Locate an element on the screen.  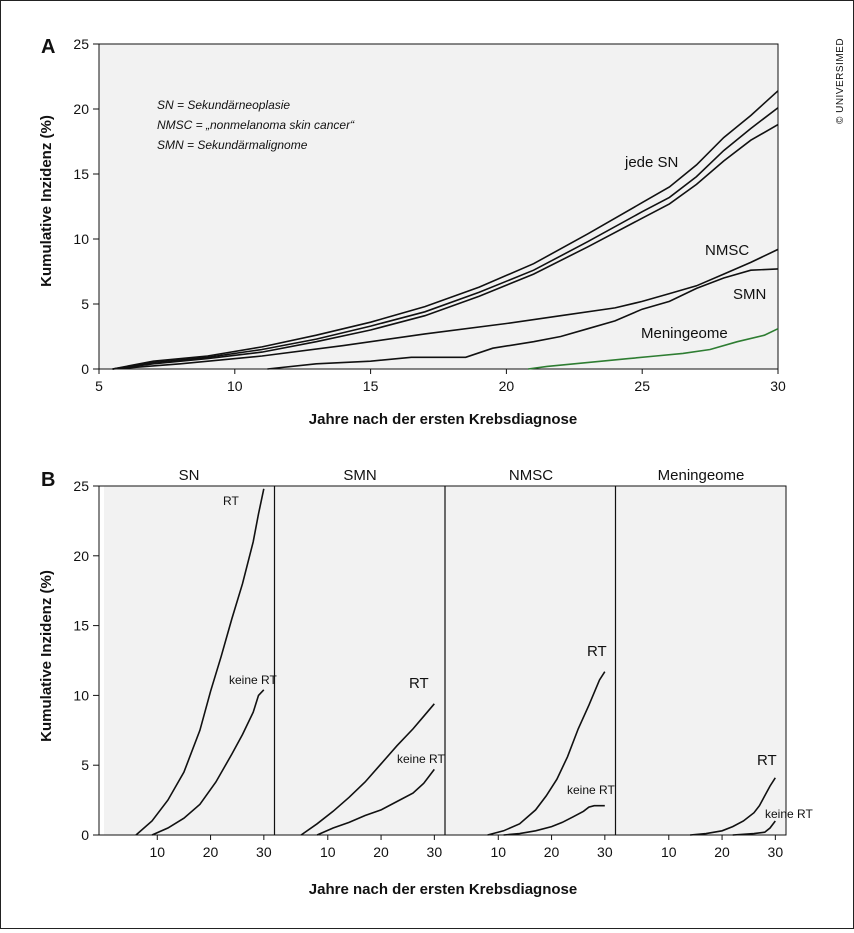
label-nmsc-rt: RT is located at coordinates (597, 651).